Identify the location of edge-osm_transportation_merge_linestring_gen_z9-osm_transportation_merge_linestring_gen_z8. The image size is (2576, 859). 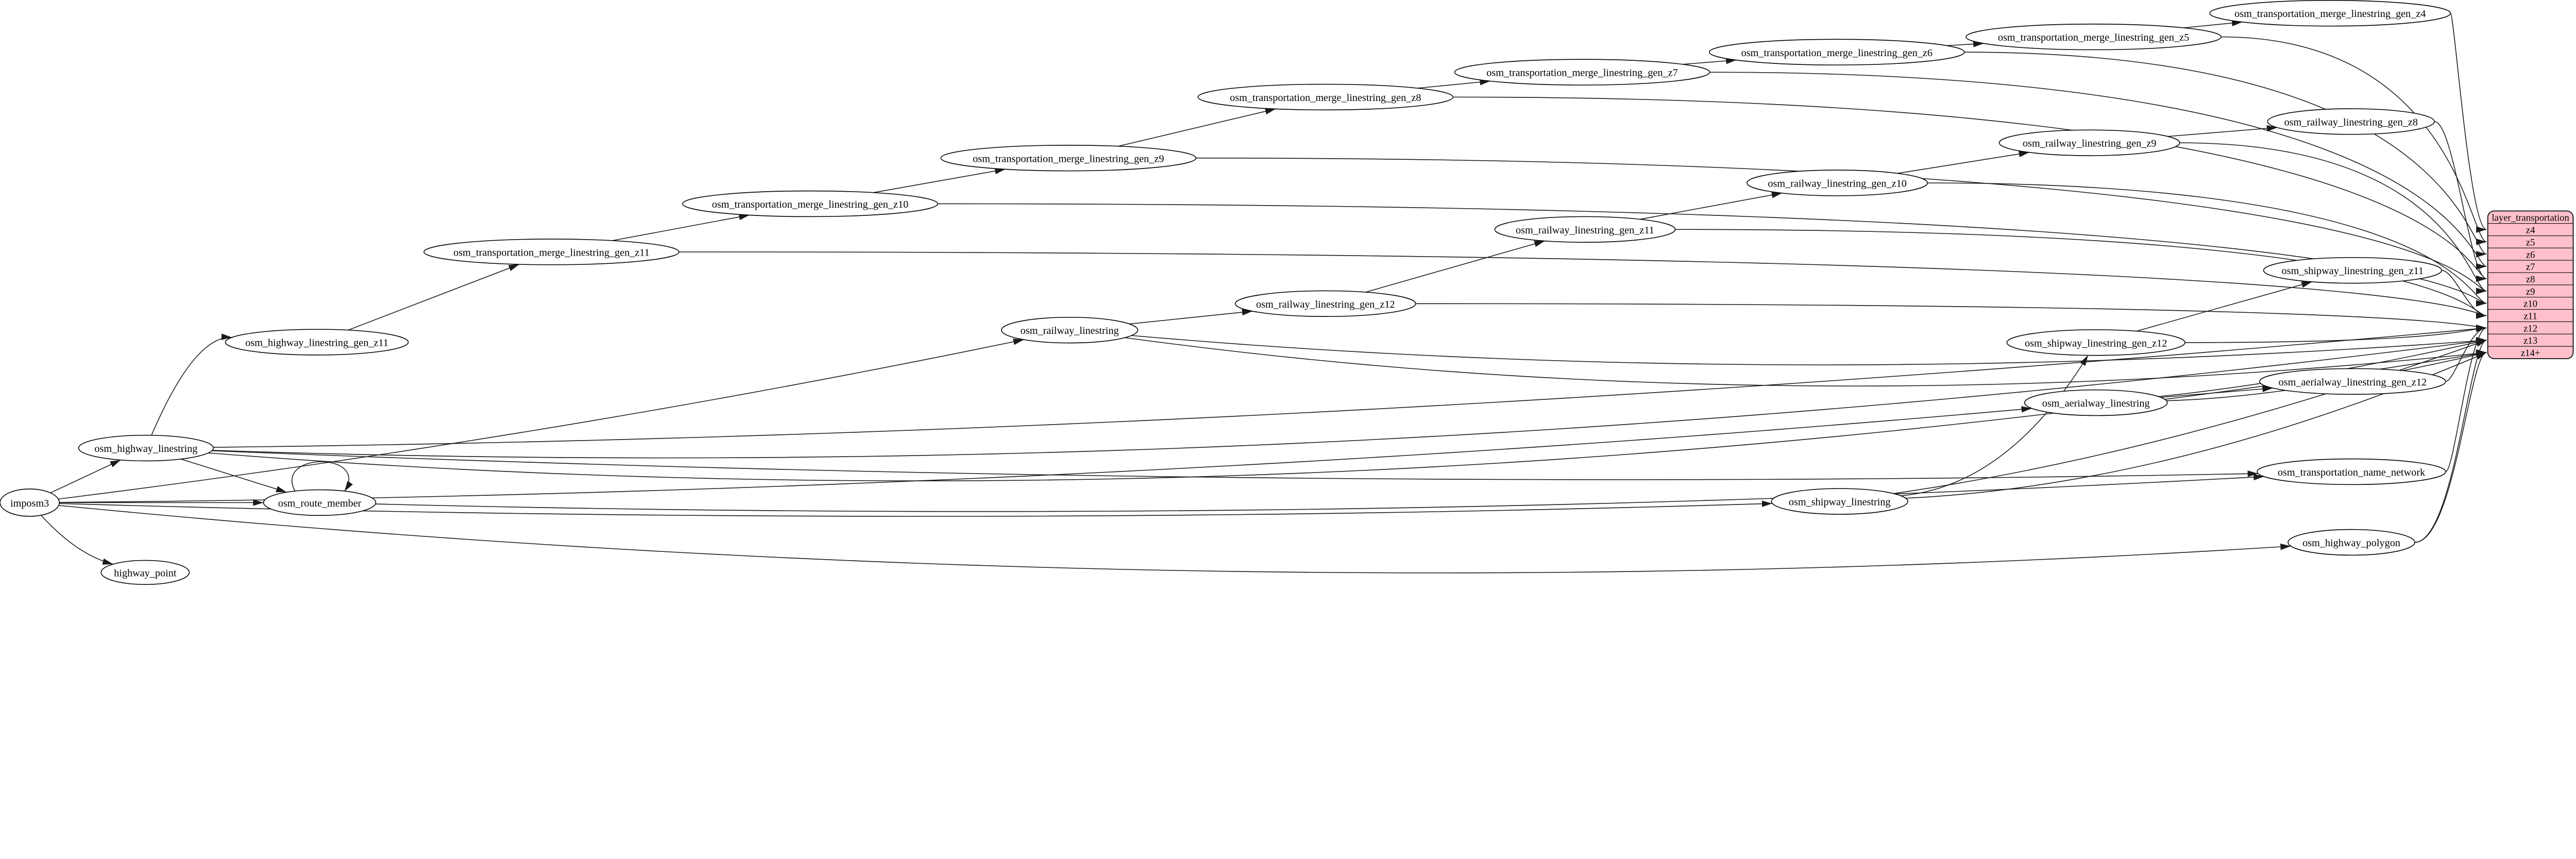
(1197, 127).